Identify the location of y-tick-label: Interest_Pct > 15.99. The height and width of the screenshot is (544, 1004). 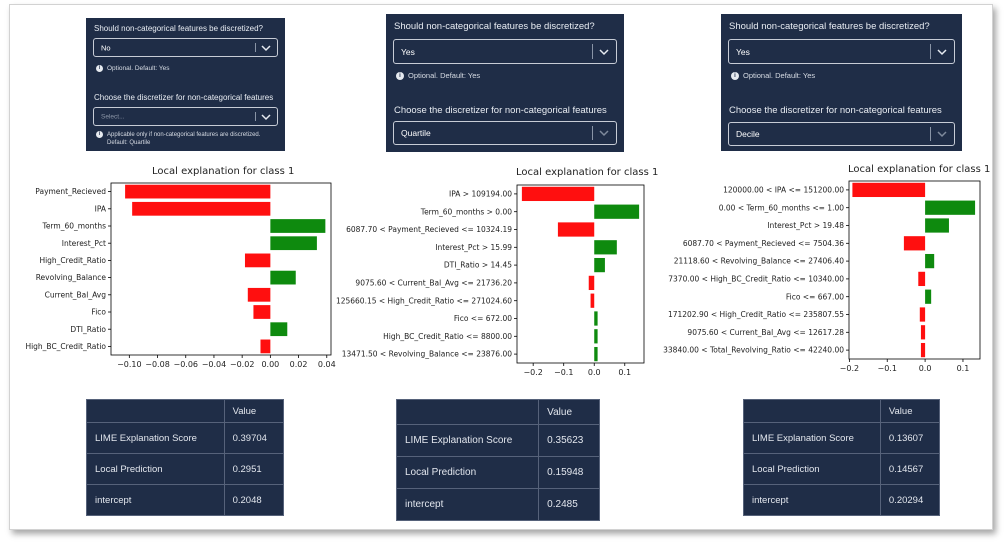
(473, 247).